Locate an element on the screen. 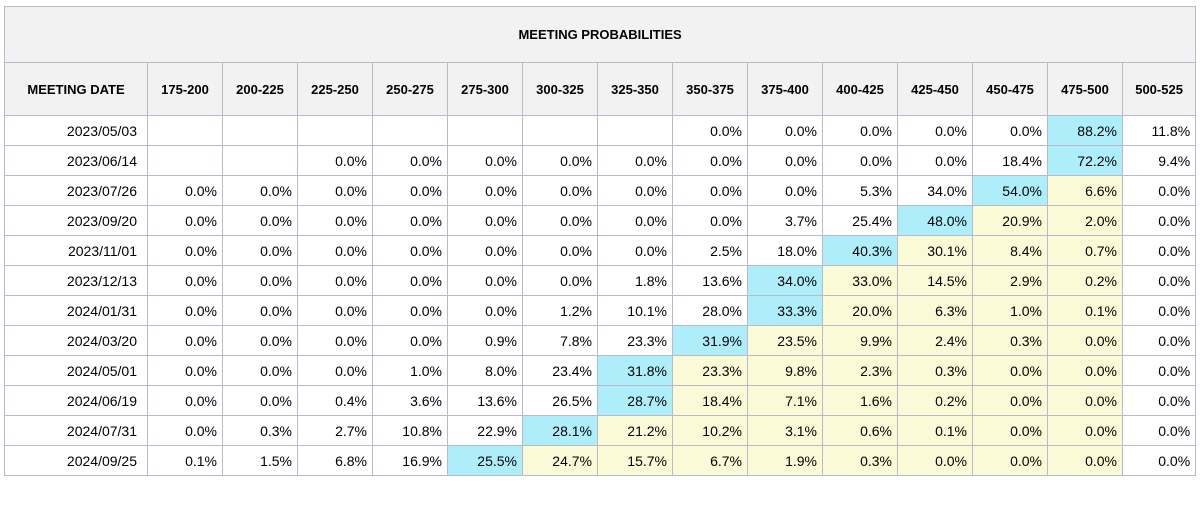 The image size is (1200, 526). column-header-350-375: 350-375 is located at coordinates (710, 89).